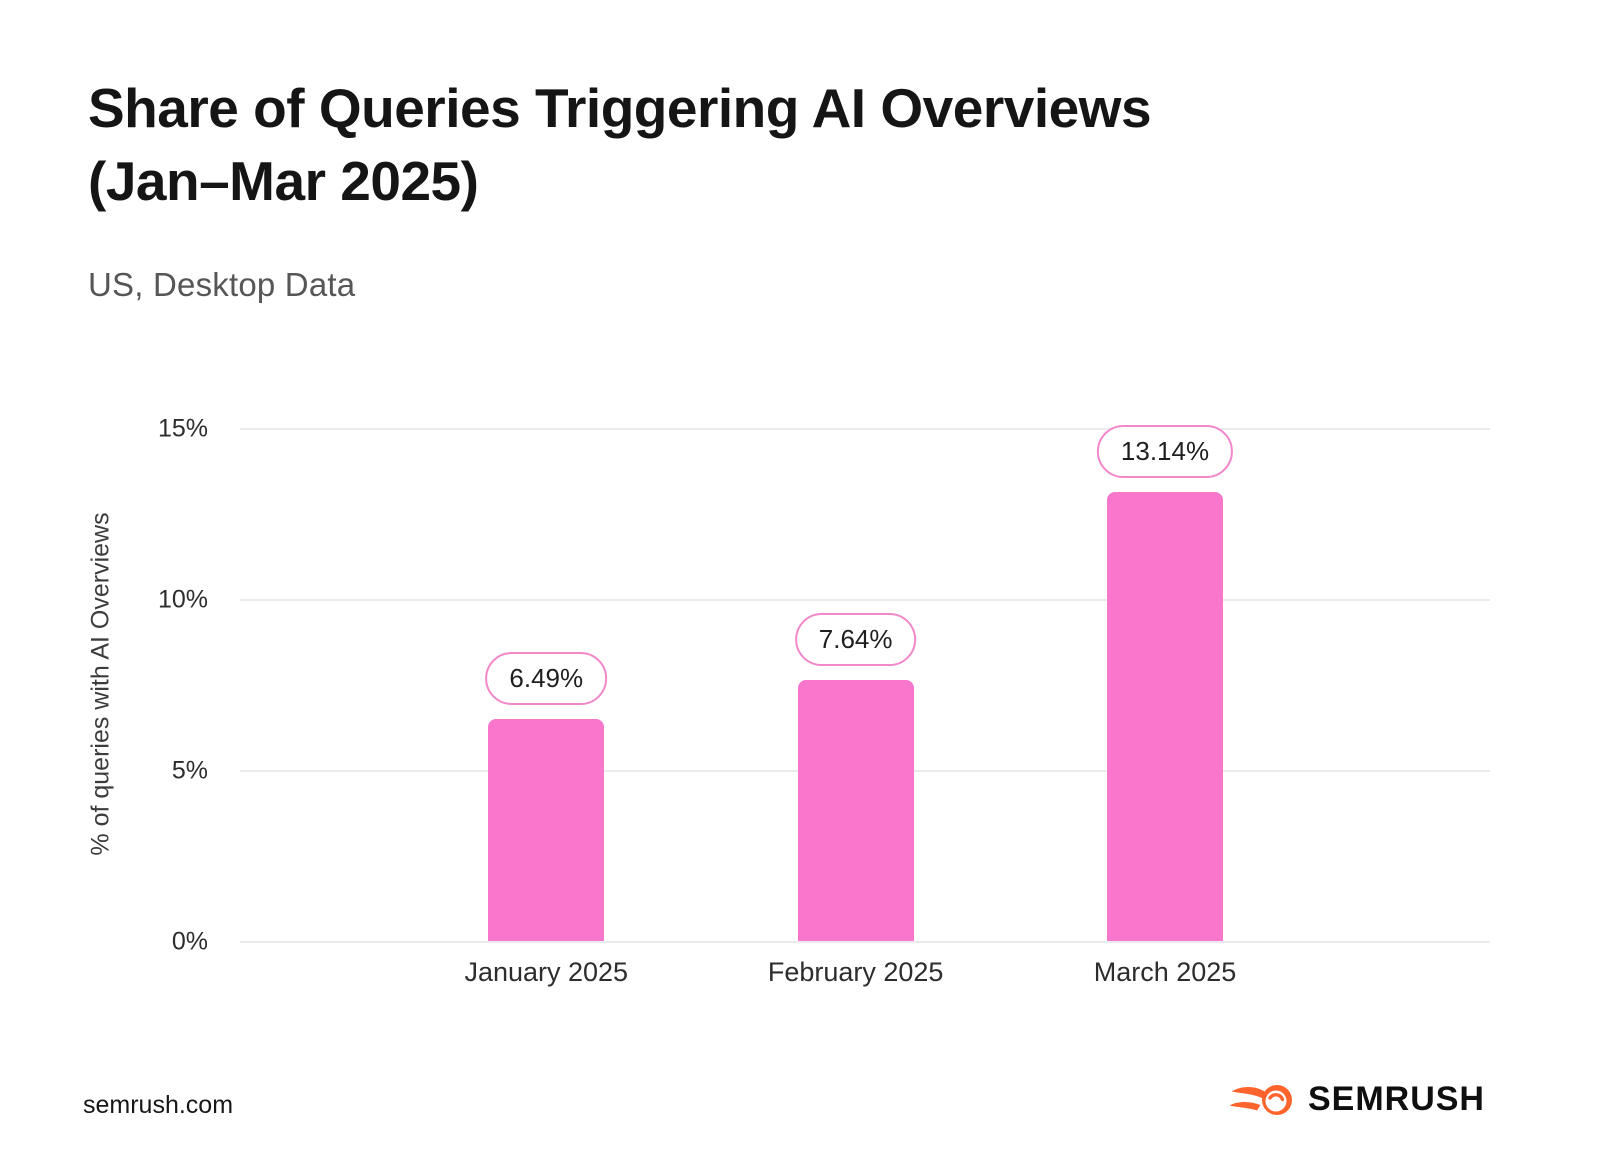 The height and width of the screenshot is (1170, 1600). Describe the element at coordinates (546, 830) in the screenshot. I see `bar-january-2025` at that location.